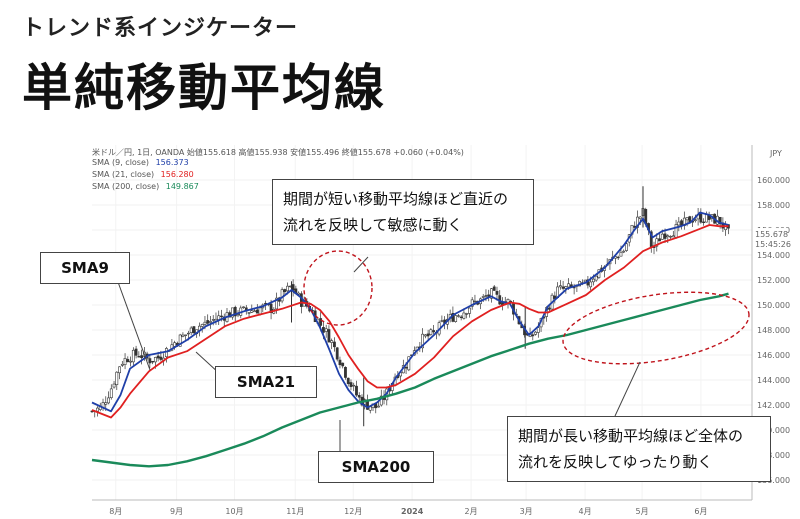 The height and width of the screenshot is (519, 800). What do you see at coordinates (773, 455) in the screenshot?
I see `y-tick-label: 138.000` at bounding box center [773, 455].